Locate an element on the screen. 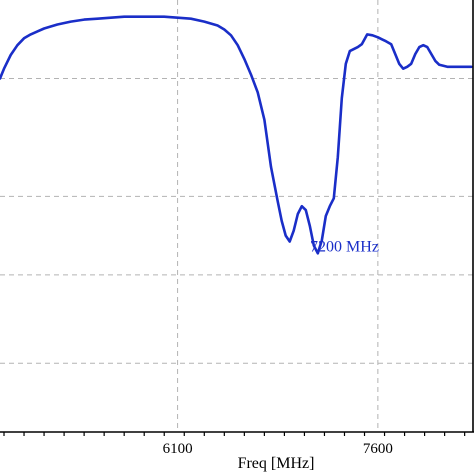  x-axis-label: Freq [MHz] is located at coordinates (276, 463).